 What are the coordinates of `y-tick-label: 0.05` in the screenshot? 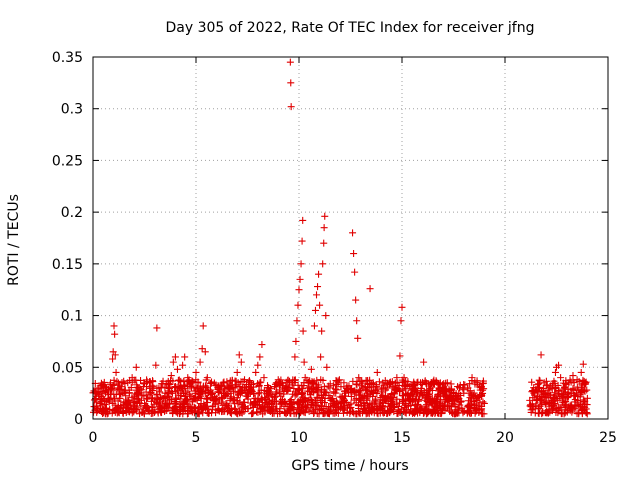 It's located at (67, 368).